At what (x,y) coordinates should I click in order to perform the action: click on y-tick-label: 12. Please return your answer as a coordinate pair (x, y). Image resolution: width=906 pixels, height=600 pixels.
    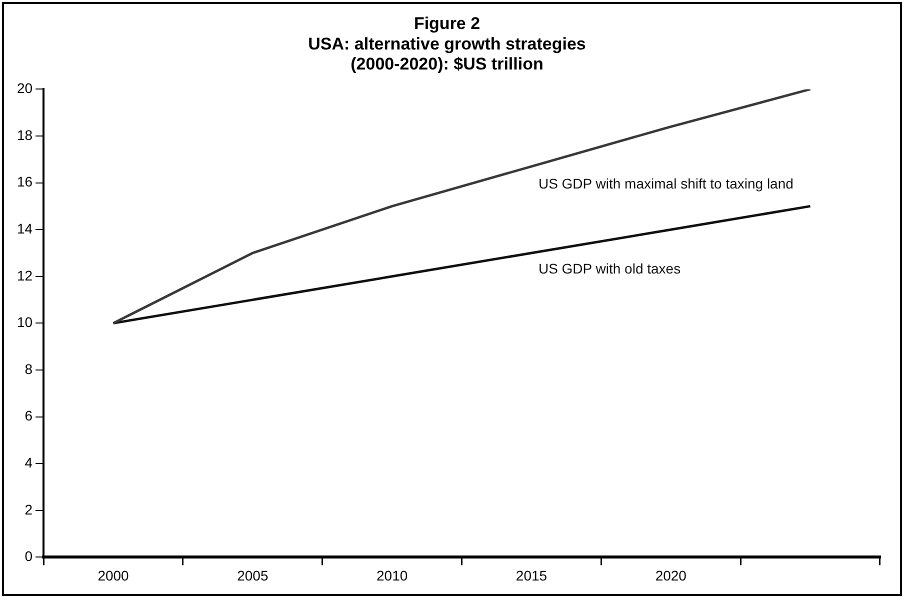
    Looking at the image, I should click on (24, 275).